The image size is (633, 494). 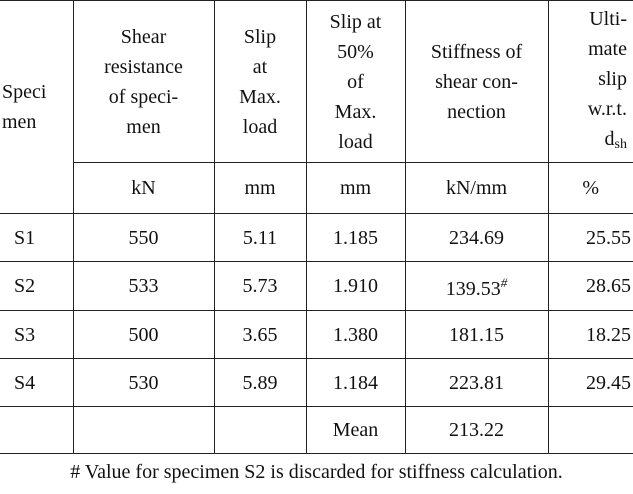 What do you see at coordinates (260, 286) in the screenshot?
I see `cell-slip-max: 5.73` at bounding box center [260, 286].